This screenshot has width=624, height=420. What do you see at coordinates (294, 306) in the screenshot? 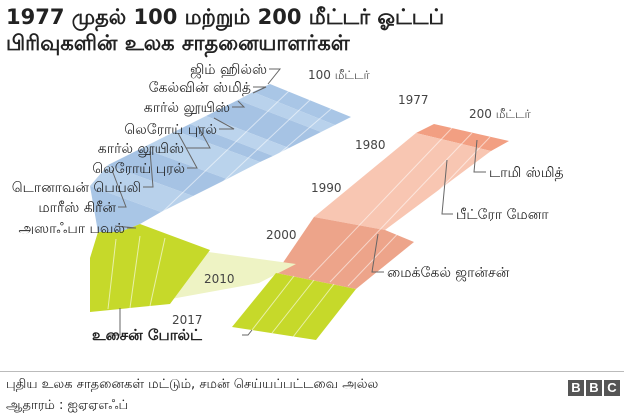
I see `bolt-200m-segment` at bounding box center [294, 306].